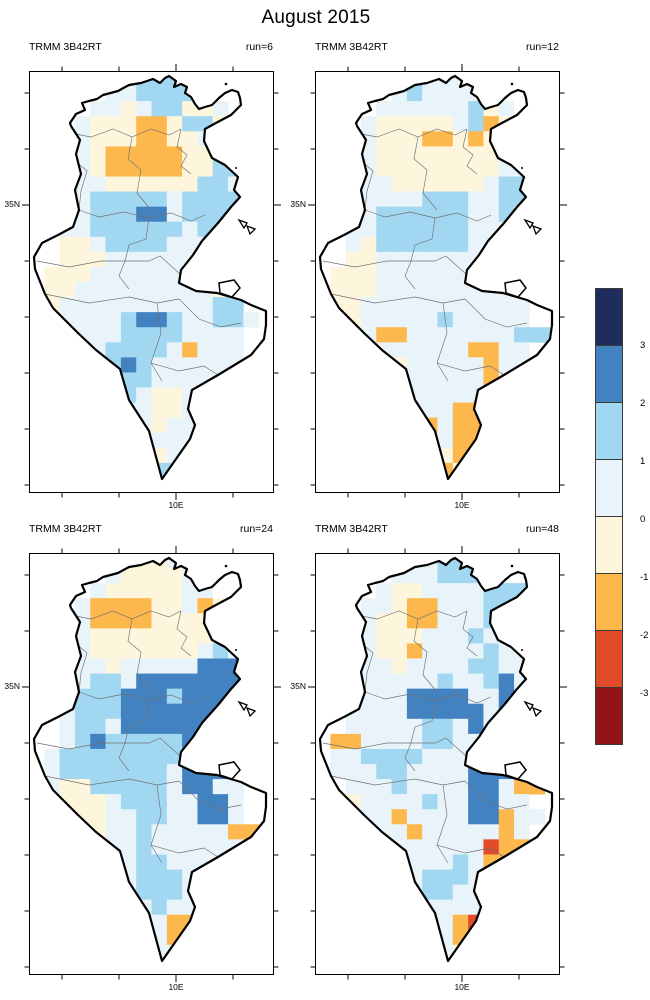 Image resolution: width=650 pixels, height=1000 pixels. What do you see at coordinates (316, 17) in the screenshot?
I see `figure-title: August 2015` at bounding box center [316, 17].